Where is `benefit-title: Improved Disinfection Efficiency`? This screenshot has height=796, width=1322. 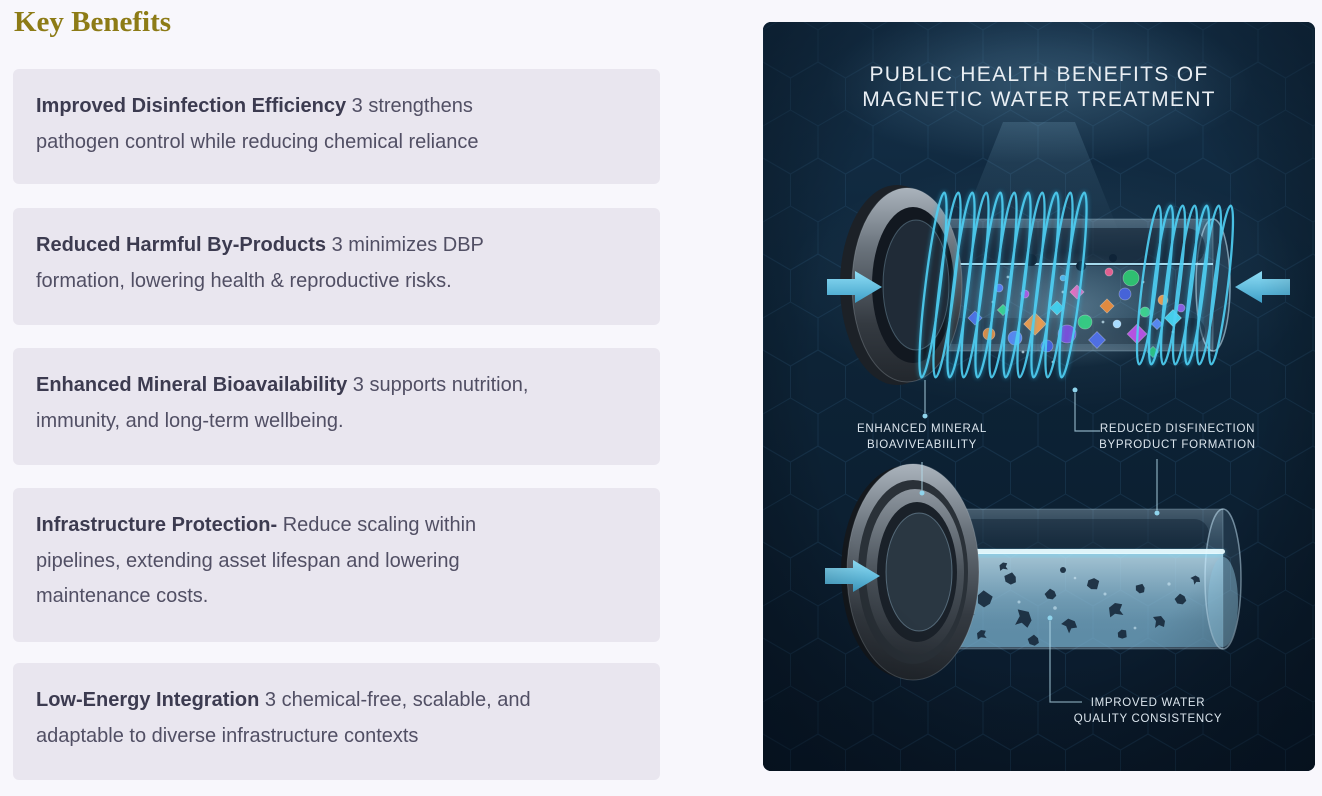
benefit-title: Improved Disinfection Efficiency is located at coordinates (191, 106).